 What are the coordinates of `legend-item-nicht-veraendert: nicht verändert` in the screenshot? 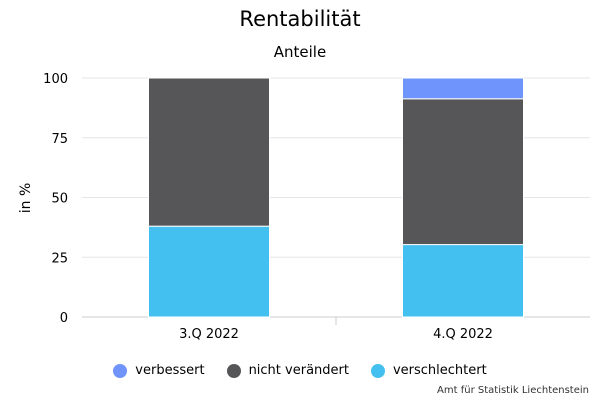 It's located at (287, 370).